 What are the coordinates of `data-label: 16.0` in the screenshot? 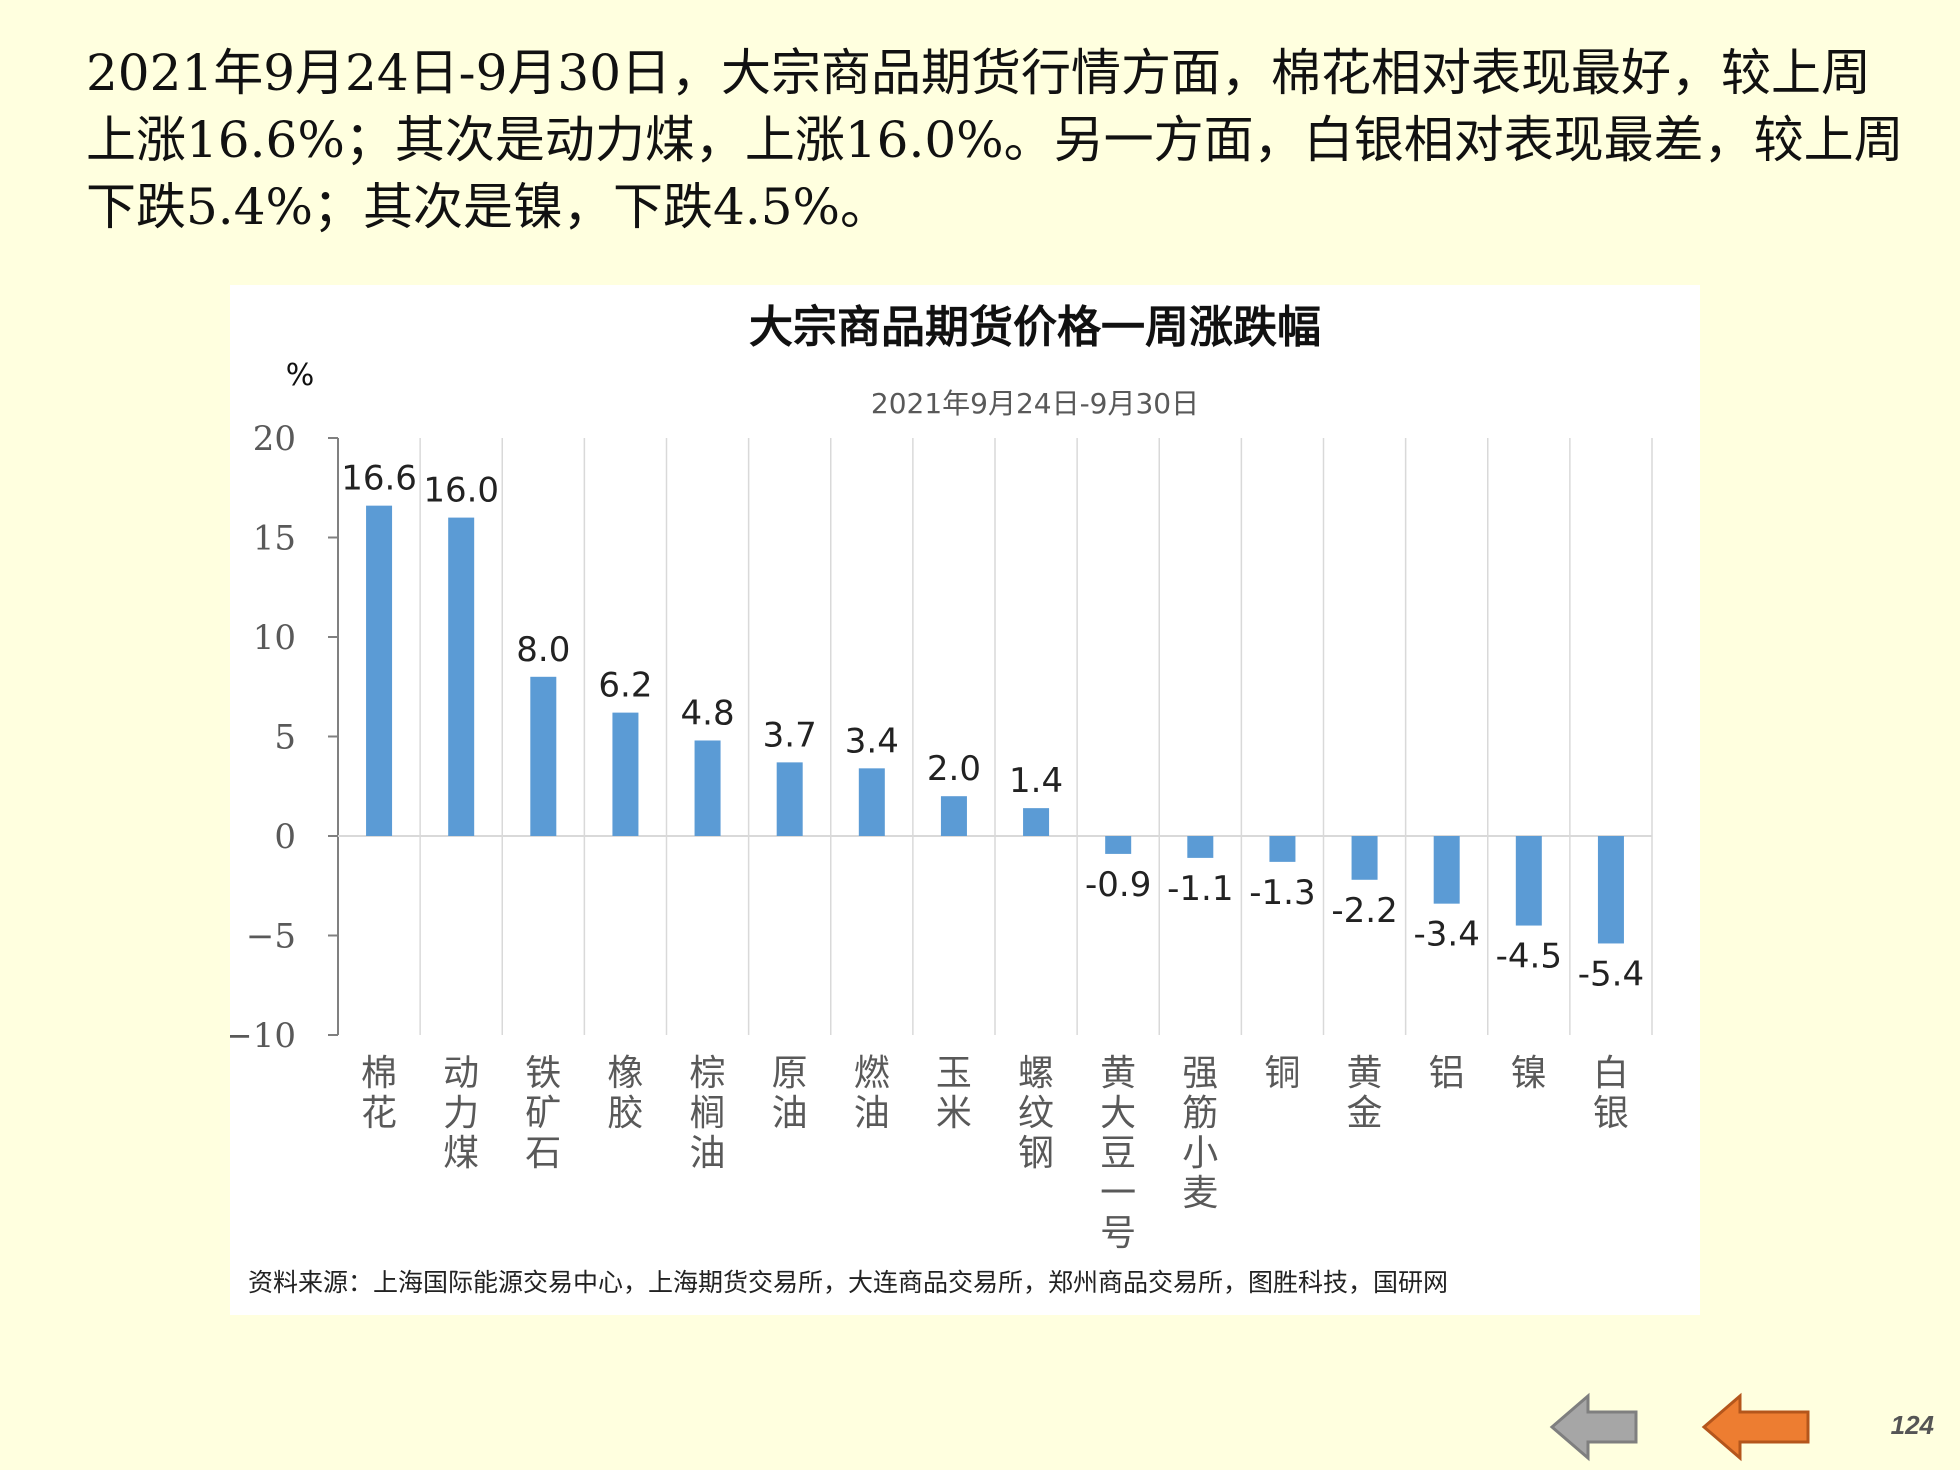 It's located at (461, 491).